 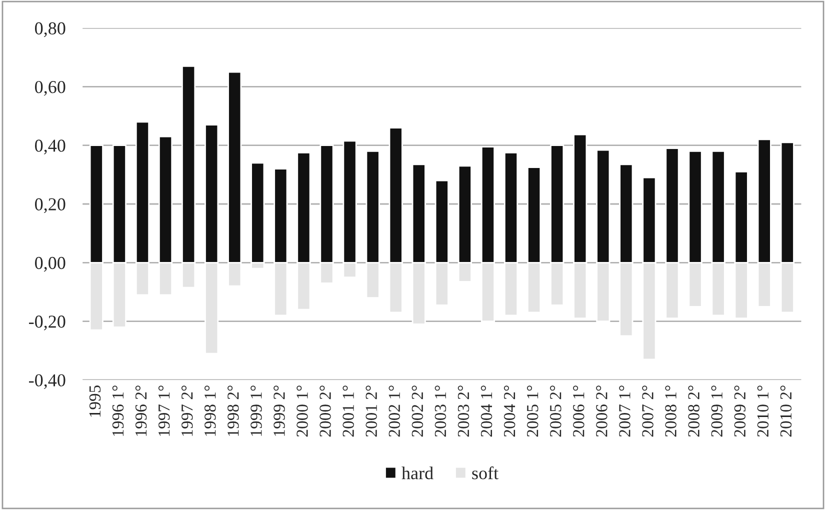 What do you see at coordinates (141, 411) in the screenshot?
I see `x-tick-label: 1996 2°` at bounding box center [141, 411].